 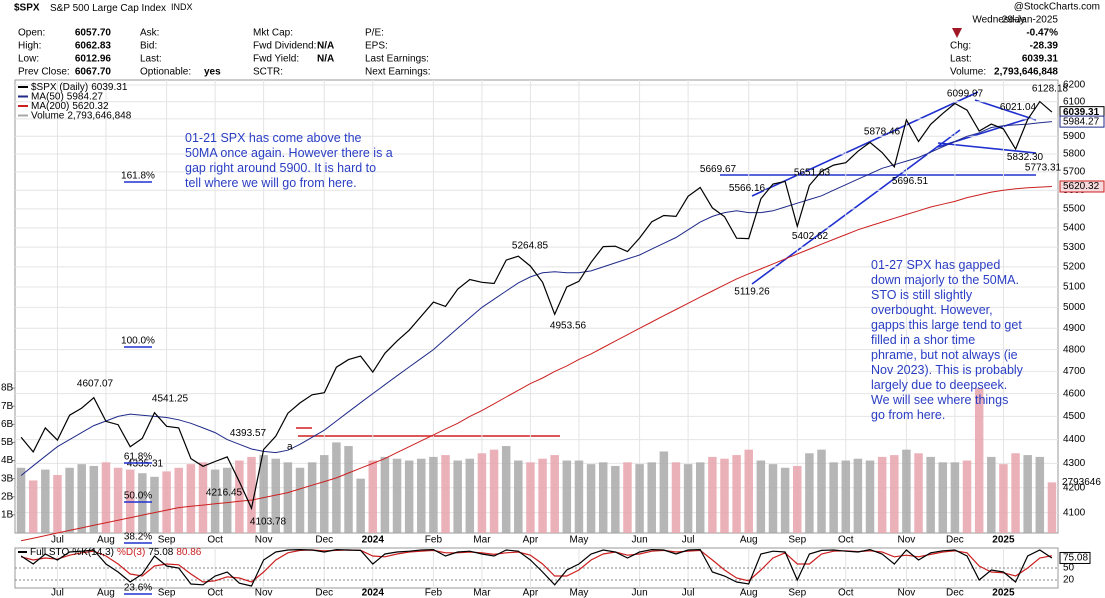 I want to click on price-label: 5119.26, so click(x=752, y=292).